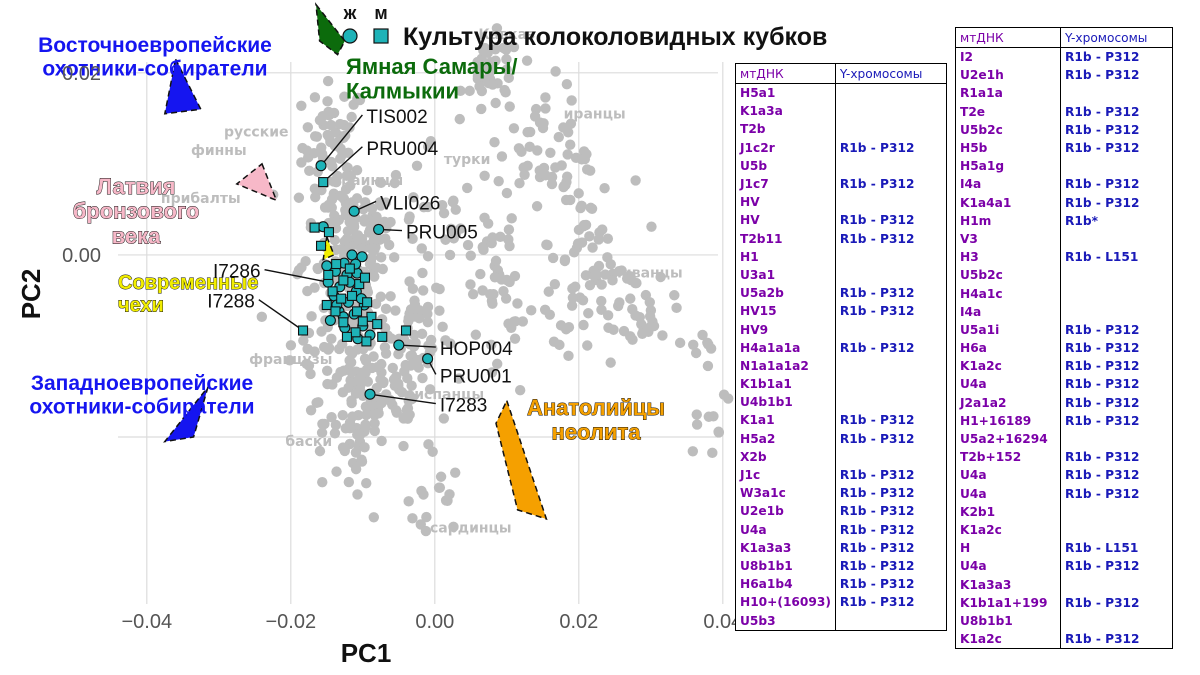  What do you see at coordinates (595, 114) in the screenshot?
I see `reference-population-label: иранцы` at bounding box center [595, 114].